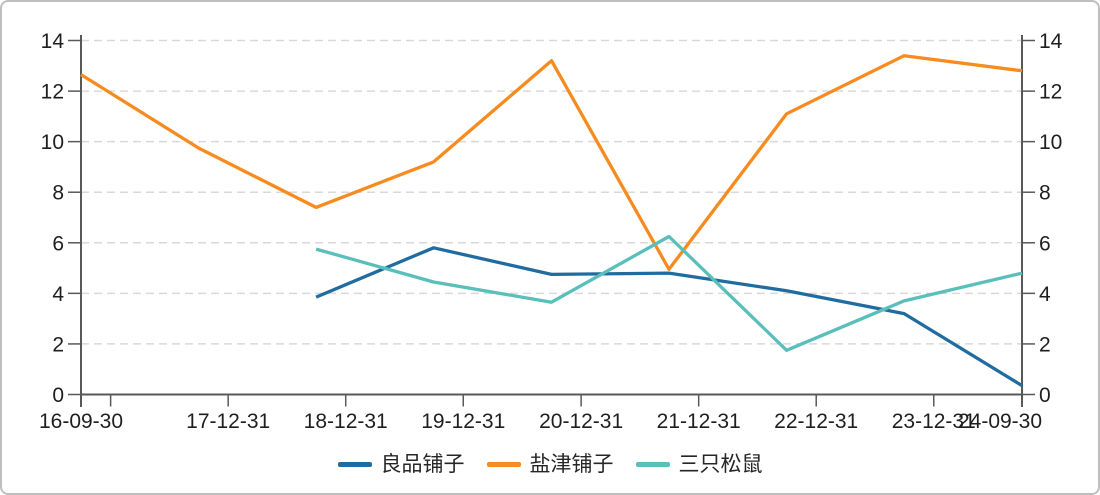 The height and width of the screenshot is (495, 1100). Describe the element at coordinates (52, 142) in the screenshot. I see `y-axis-label-left-10: 10` at that location.